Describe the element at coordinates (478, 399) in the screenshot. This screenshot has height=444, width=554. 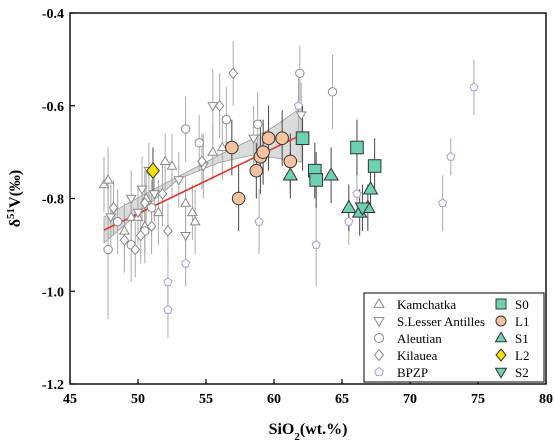
I see `x-tick-label: 75` at that location.